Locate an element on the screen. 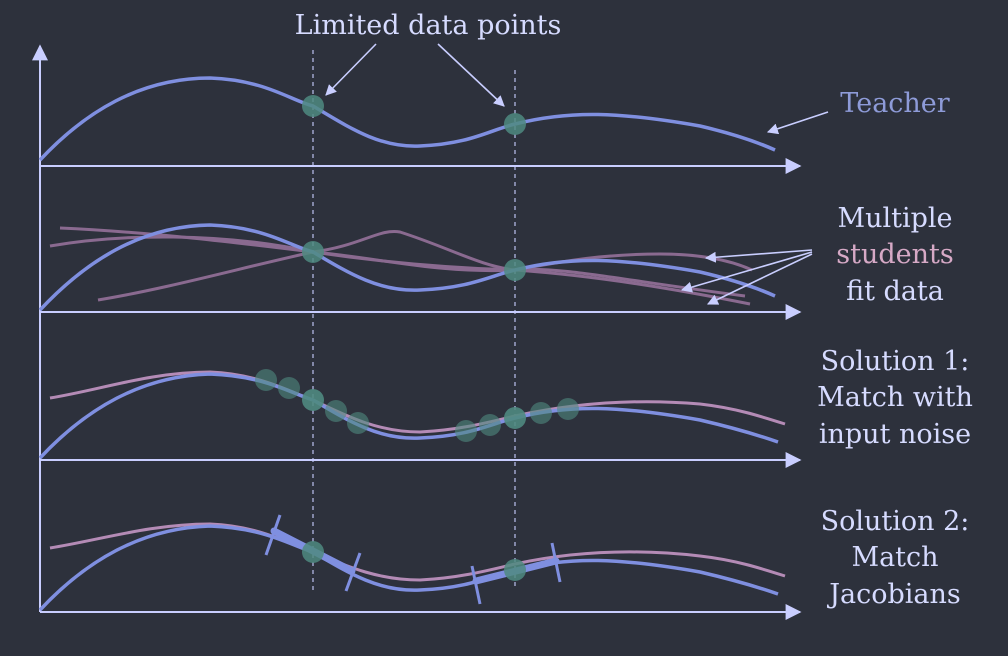 This screenshot has height=656, width=1008. label-fit-data: fit data is located at coordinates (895, 291).